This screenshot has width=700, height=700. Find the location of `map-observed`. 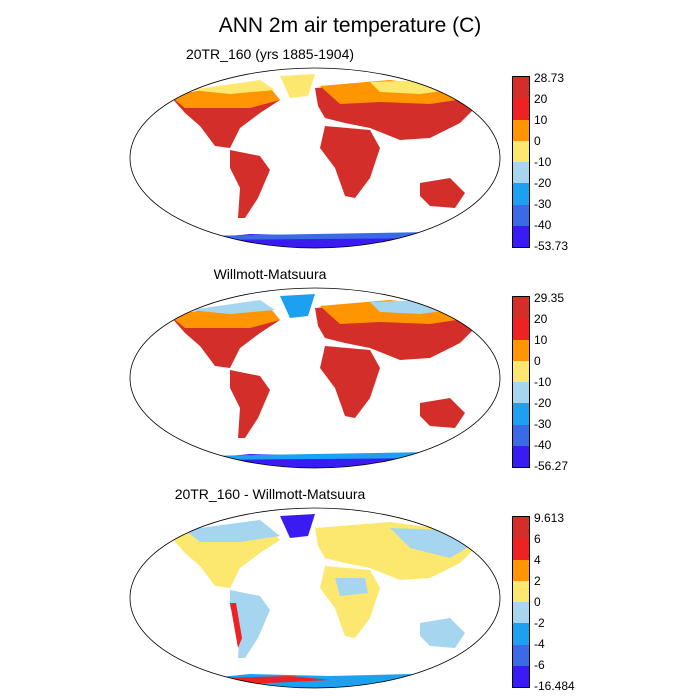

map-observed is located at coordinates (315, 378).